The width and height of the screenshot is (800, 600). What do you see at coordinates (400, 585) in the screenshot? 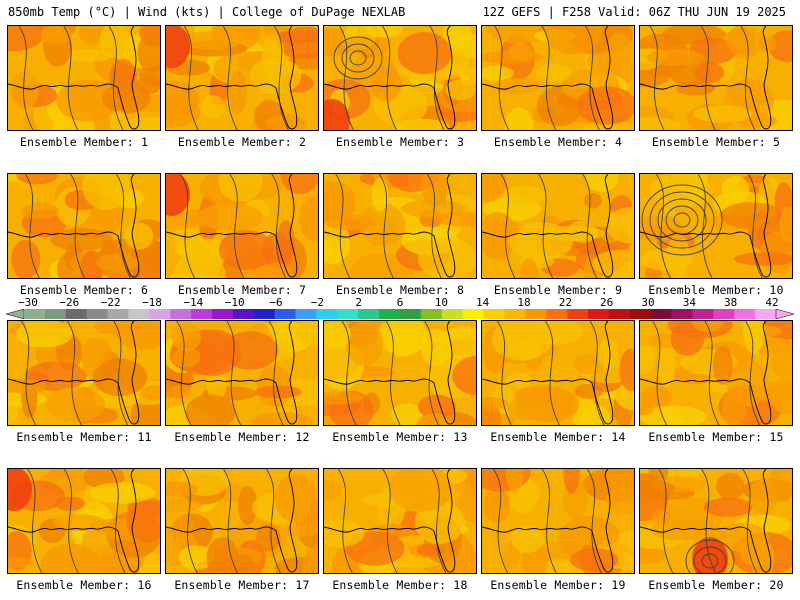
I see `ensemble-member-label: Ensemble Member: 18` at bounding box center [400, 585].